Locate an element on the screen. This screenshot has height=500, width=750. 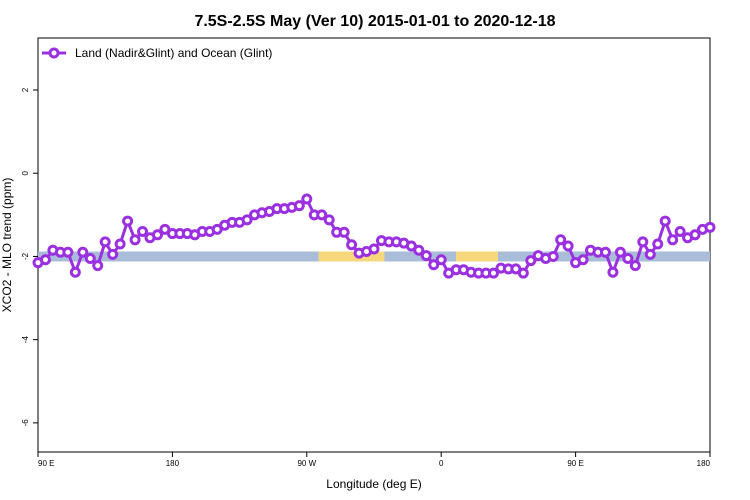
y-axis: 2 0 -2 -4 -6 is located at coordinates (29, 256).